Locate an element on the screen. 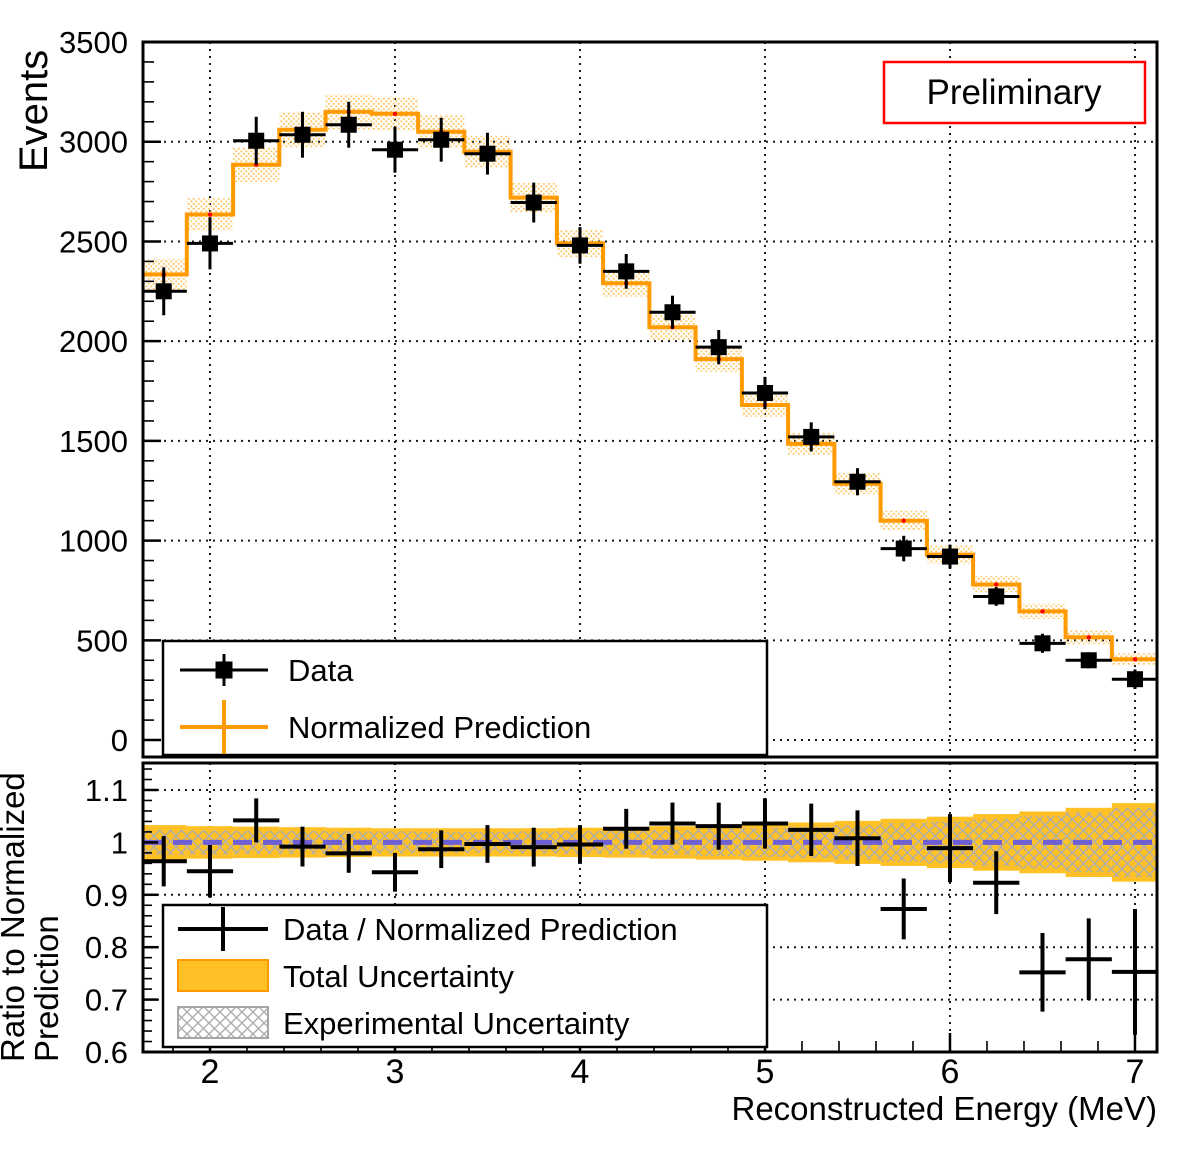  legend-top-box is located at coordinates (465, 698).